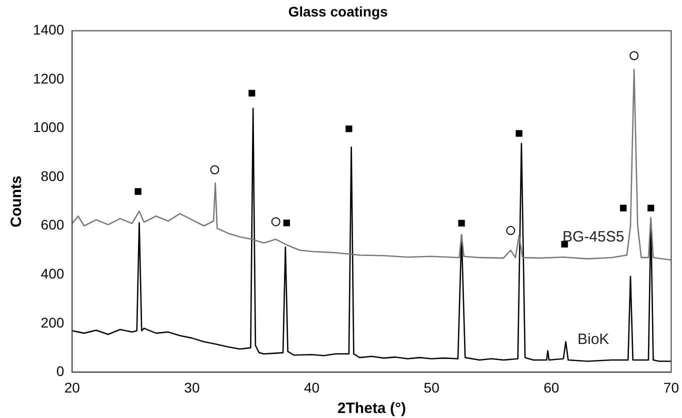 The height and width of the screenshot is (418, 682). What do you see at coordinates (60, 371) in the screenshot?
I see `y-tick-label: 0` at bounding box center [60, 371].